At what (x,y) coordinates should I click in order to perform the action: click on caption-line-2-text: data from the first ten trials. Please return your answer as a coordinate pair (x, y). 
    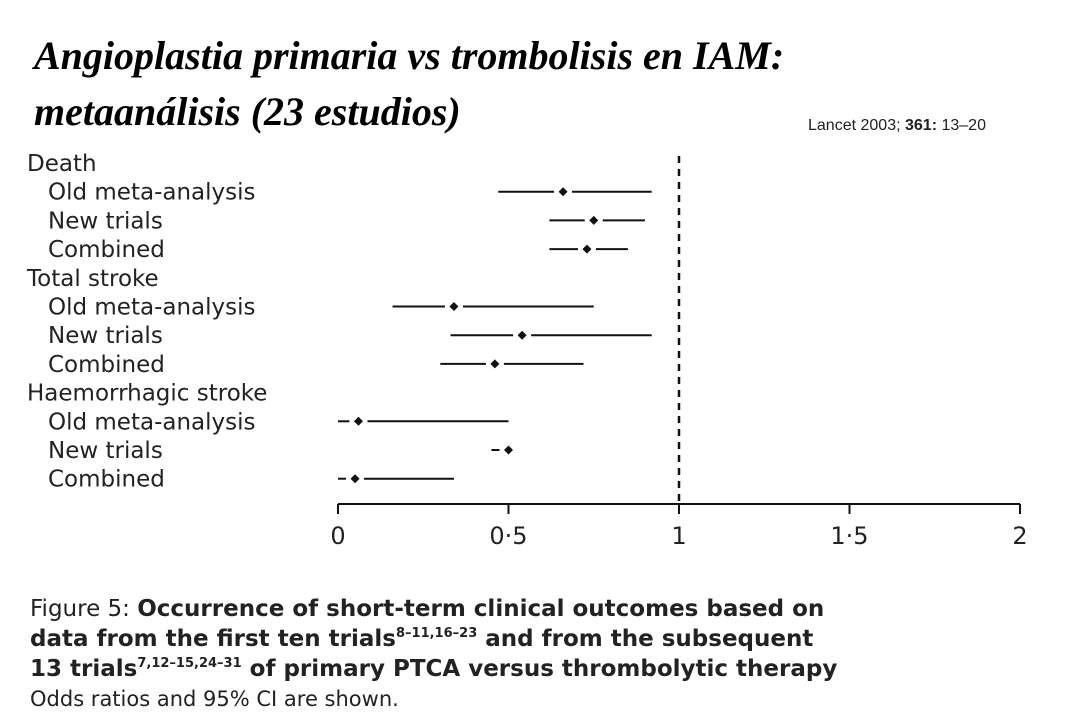
    Looking at the image, I should click on (213, 639).